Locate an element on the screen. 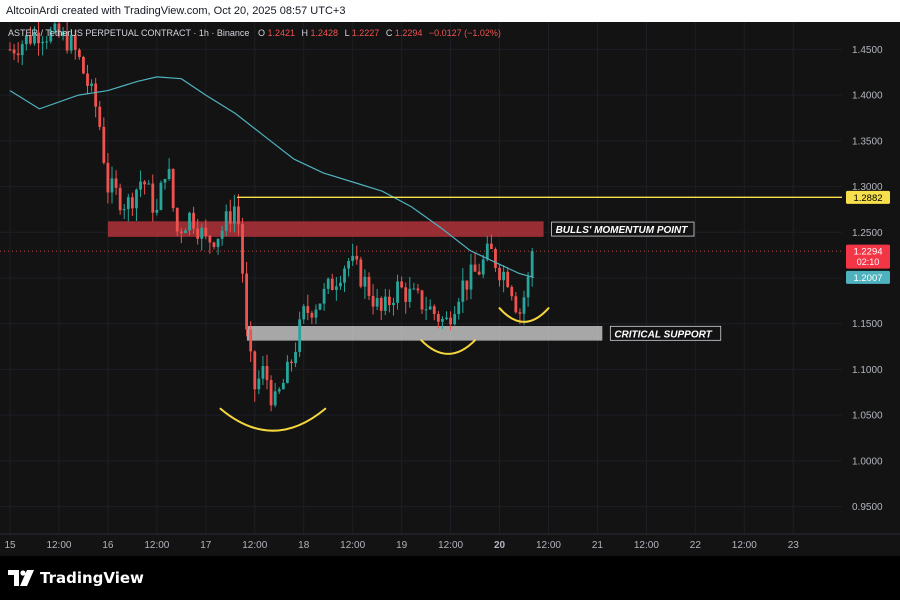 This screenshot has width=900, height=600. tradingview-logo: TradingView is located at coordinates (76, 578).